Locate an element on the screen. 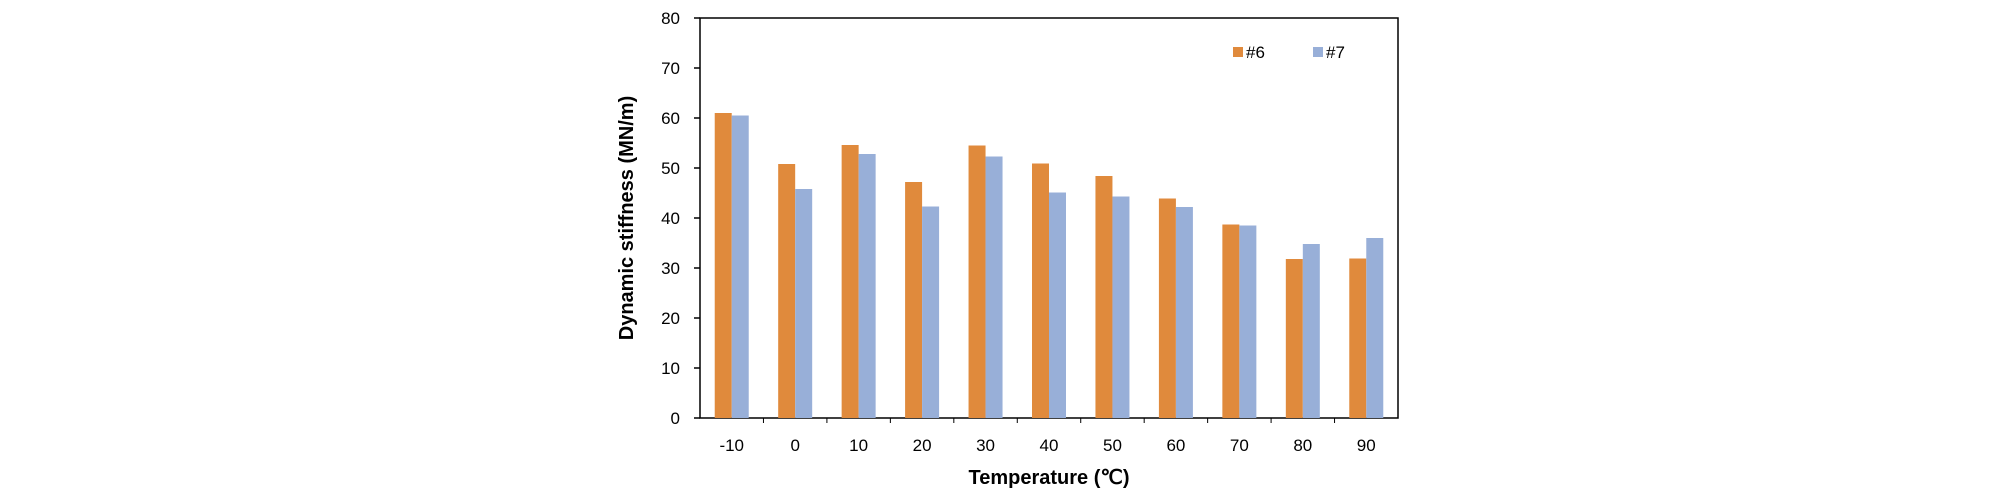 The image size is (2008, 497). legend-label-series-2: #7 is located at coordinates (1335, 52).